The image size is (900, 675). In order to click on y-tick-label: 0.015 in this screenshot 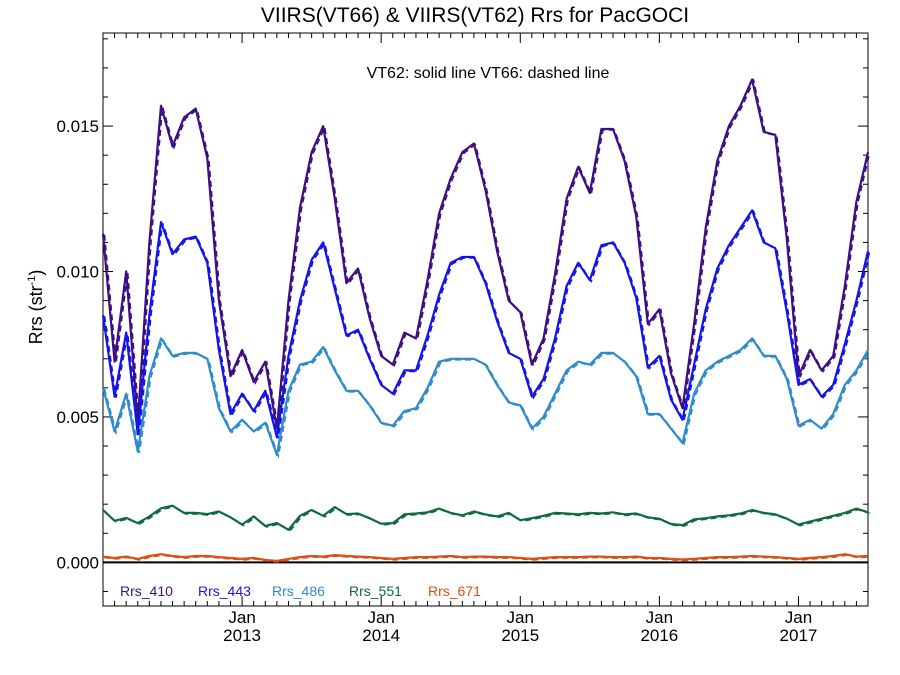, I will do `click(77, 126)`.